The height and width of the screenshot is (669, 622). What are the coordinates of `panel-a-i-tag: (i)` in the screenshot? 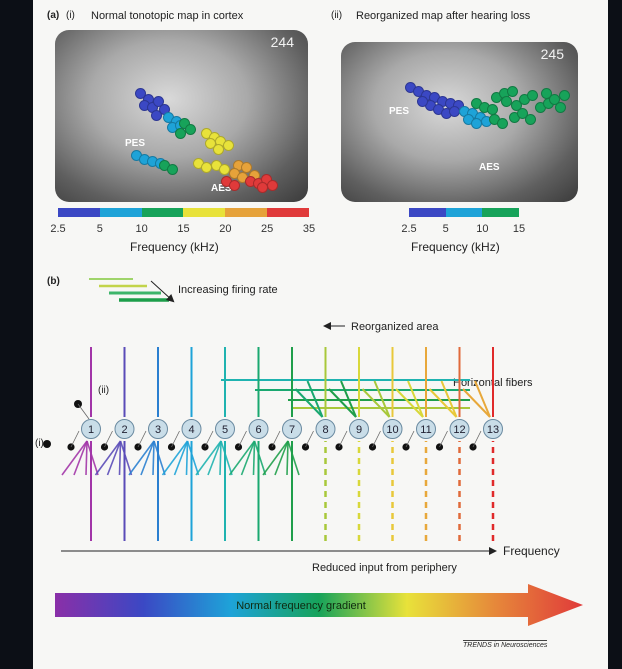 It's located at (70, 15).